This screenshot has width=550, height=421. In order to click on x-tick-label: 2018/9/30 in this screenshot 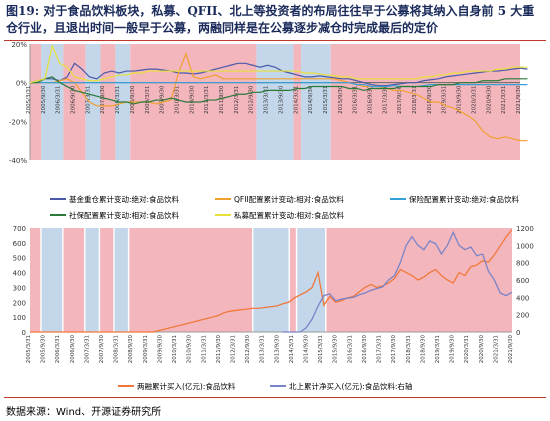, I will do `click(423, 349)`.